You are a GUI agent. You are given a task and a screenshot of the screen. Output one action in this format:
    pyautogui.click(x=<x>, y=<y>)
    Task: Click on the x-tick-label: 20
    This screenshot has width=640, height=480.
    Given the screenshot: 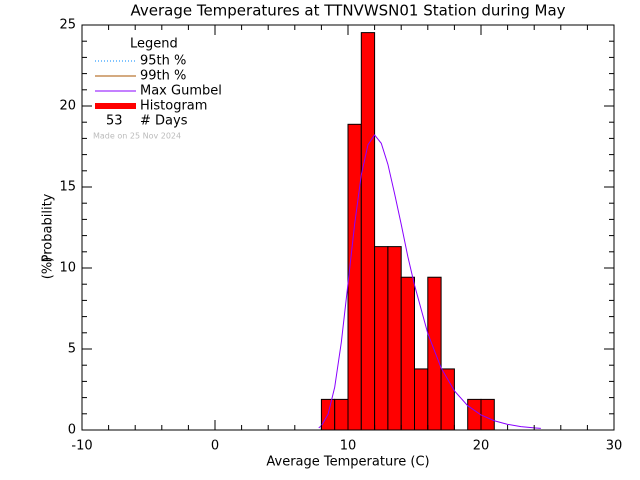 What is the action you would take?
    pyautogui.click(x=481, y=446)
    